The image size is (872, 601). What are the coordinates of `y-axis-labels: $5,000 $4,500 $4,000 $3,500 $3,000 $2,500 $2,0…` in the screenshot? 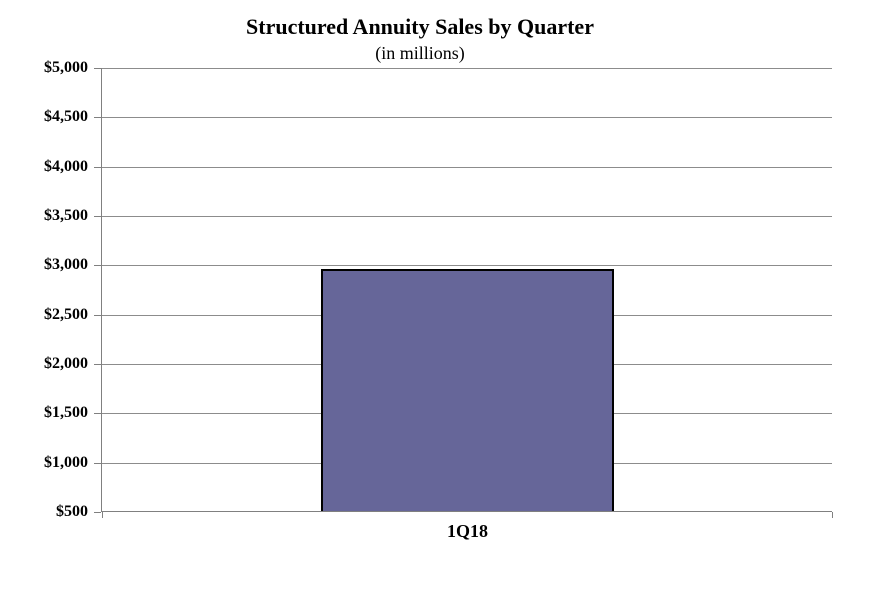 It's located at (44, 289).